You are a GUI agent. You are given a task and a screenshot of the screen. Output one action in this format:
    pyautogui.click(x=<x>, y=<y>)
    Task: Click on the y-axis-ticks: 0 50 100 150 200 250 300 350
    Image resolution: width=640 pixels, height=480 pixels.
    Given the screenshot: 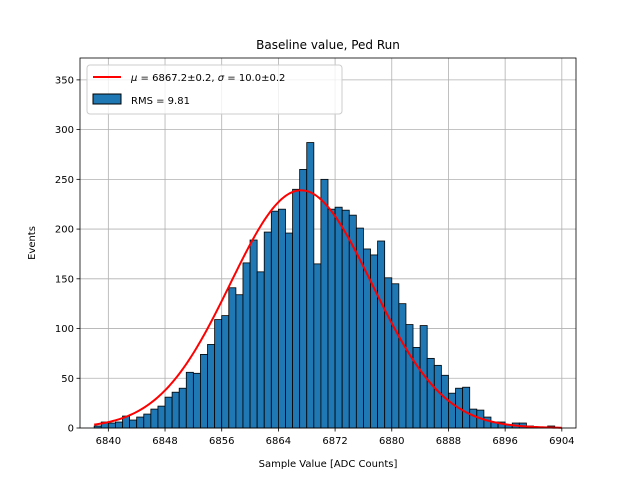 What is the action you would take?
    pyautogui.click(x=67, y=255)
    